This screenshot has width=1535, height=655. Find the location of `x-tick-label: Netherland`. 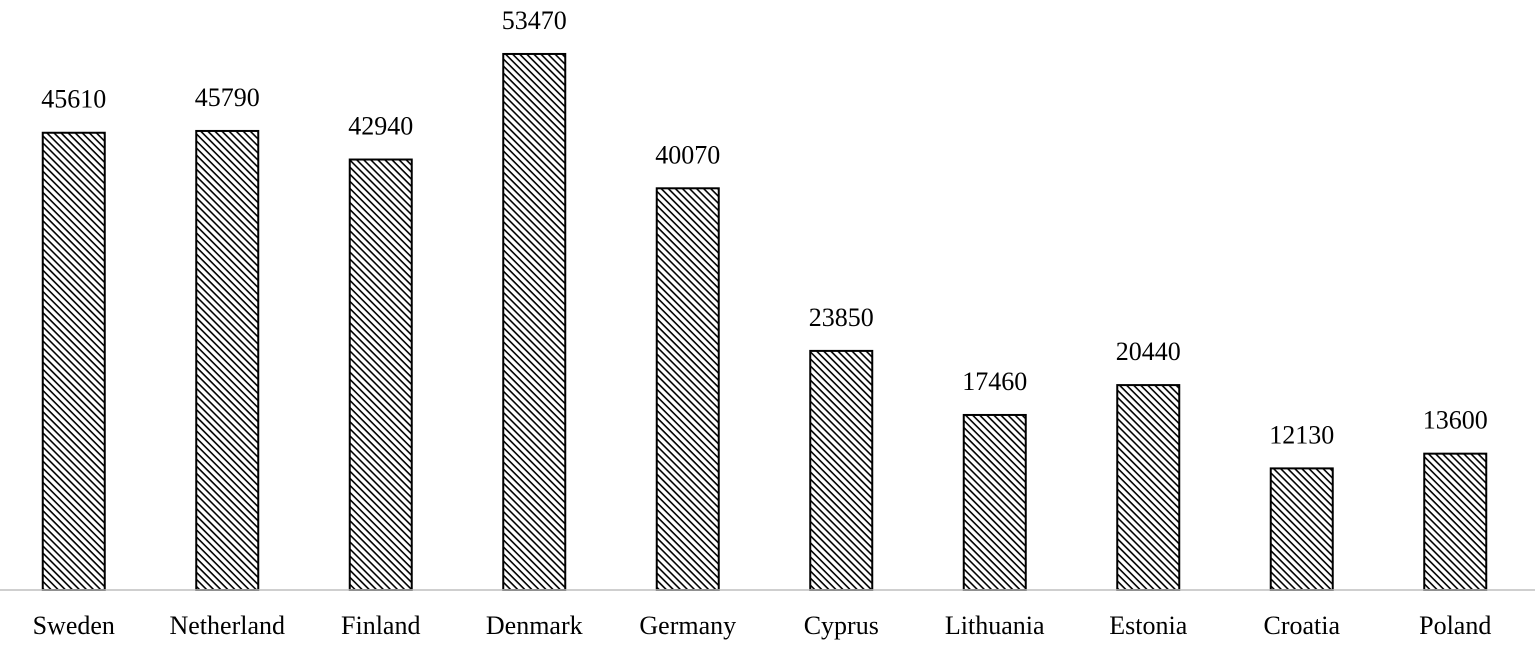

x-tick-label: Netherland is located at coordinates (227, 625).